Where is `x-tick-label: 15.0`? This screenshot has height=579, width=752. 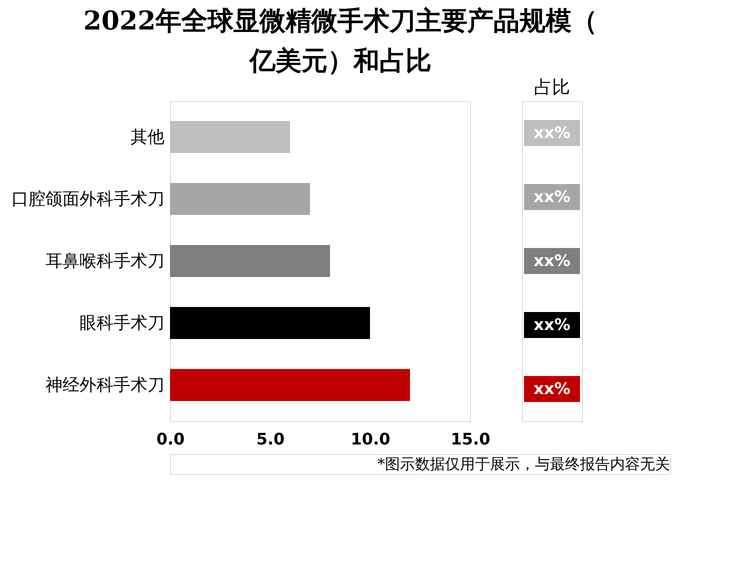 x-tick-label: 15.0 is located at coordinates (470, 439).